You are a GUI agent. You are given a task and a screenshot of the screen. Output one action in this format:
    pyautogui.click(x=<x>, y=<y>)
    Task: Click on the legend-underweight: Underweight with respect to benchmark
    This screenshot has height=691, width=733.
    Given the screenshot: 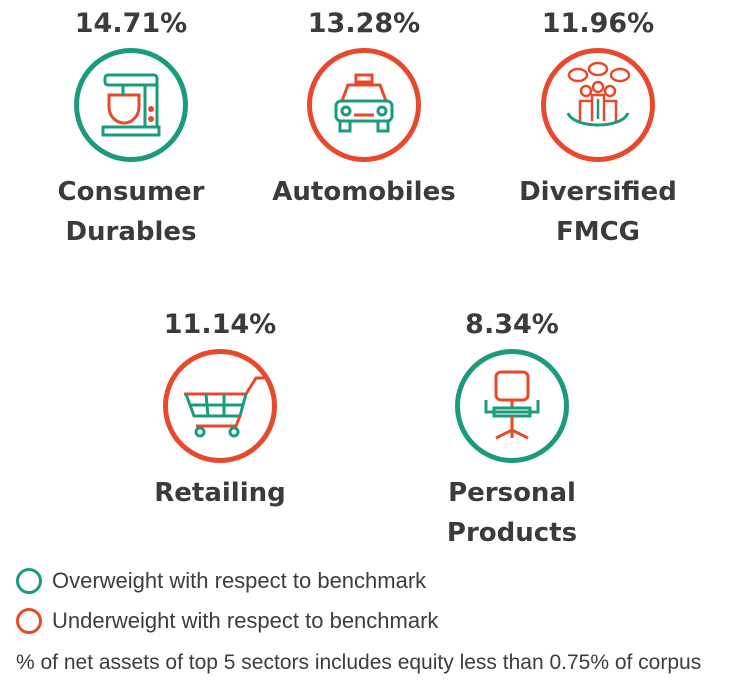 What is the action you would take?
    pyautogui.click(x=227, y=621)
    